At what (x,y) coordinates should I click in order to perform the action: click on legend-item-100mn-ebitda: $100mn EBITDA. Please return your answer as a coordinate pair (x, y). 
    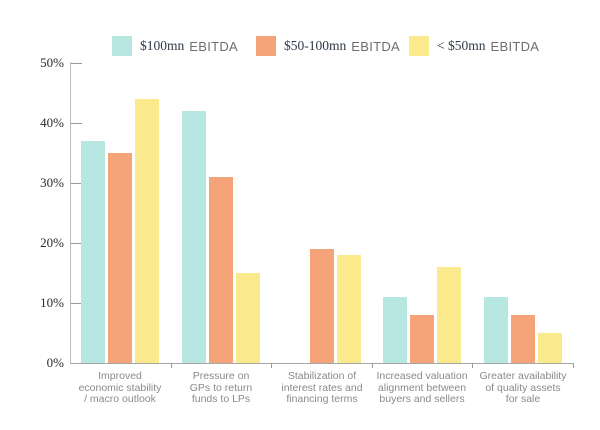
    Looking at the image, I should click on (175, 46).